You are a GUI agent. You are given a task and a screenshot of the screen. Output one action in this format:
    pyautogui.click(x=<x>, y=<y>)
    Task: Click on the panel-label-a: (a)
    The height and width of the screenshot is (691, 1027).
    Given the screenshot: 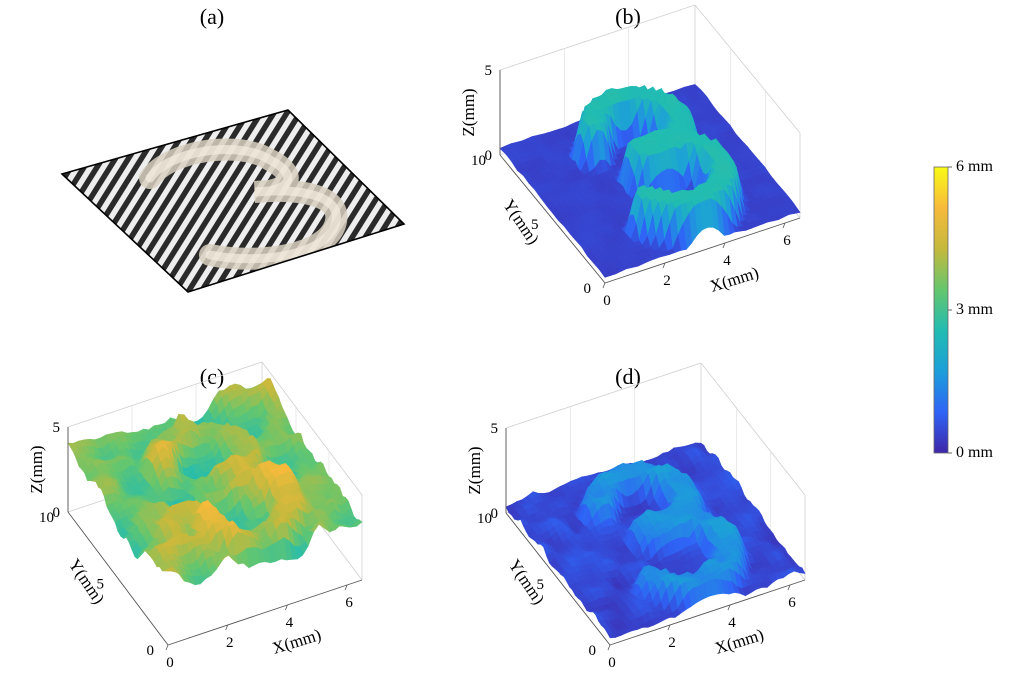 What is the action you would take?
    pyautogui.click(x=212, y=16)
    